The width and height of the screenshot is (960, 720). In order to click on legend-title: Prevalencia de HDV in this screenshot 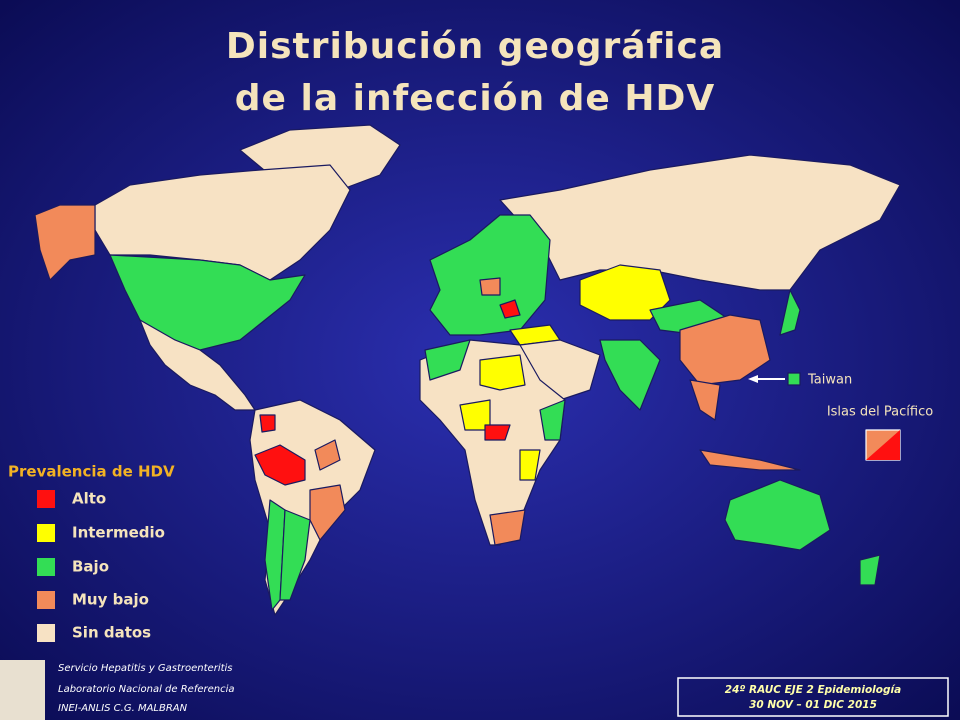, I will do `click(91, 472)`.